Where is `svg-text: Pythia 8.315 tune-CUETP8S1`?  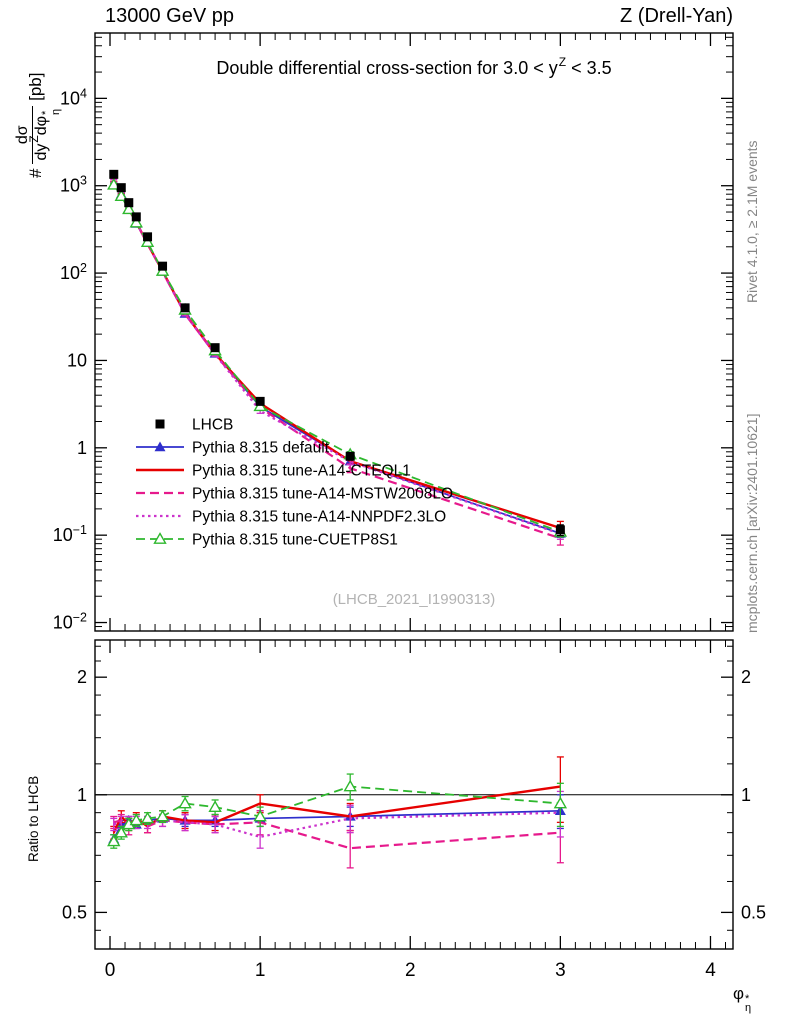 svg-text: Pythia 8.315 tune-CUETP8S1 is located at coordinates (295, 540).